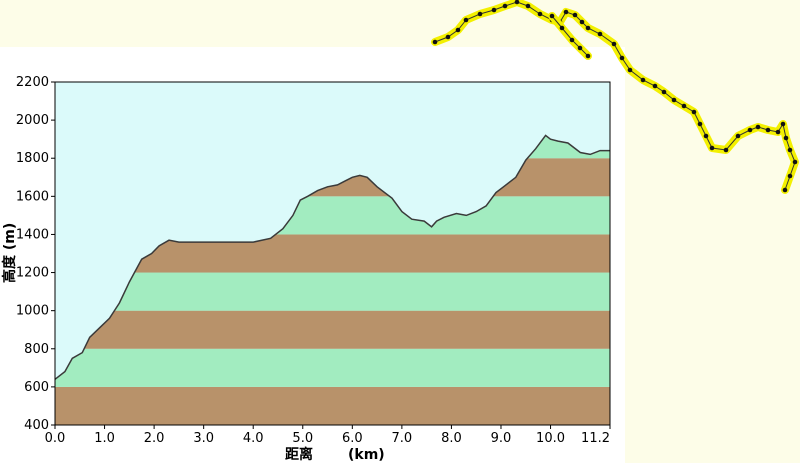 The image size is (800, 463). I want to click on y-tick-label: 600, so click(36, 387).